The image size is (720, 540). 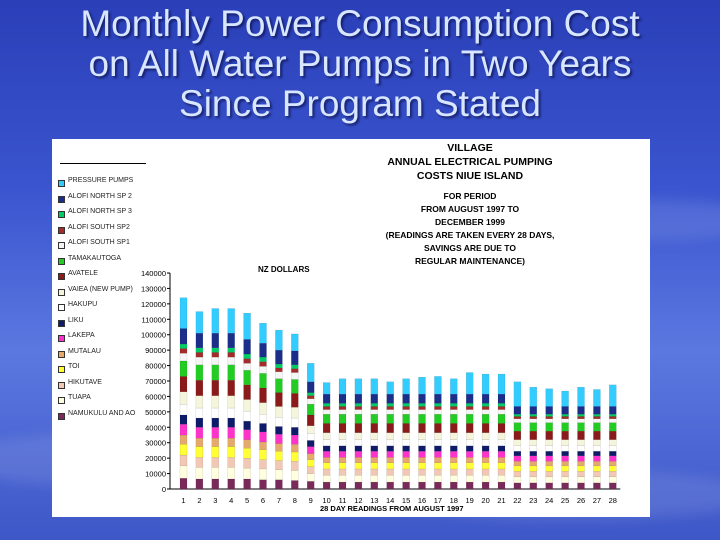 I want to click on chart-subtitle-line: REGULAR MAINTENANCE), so click(x=470, y=261).